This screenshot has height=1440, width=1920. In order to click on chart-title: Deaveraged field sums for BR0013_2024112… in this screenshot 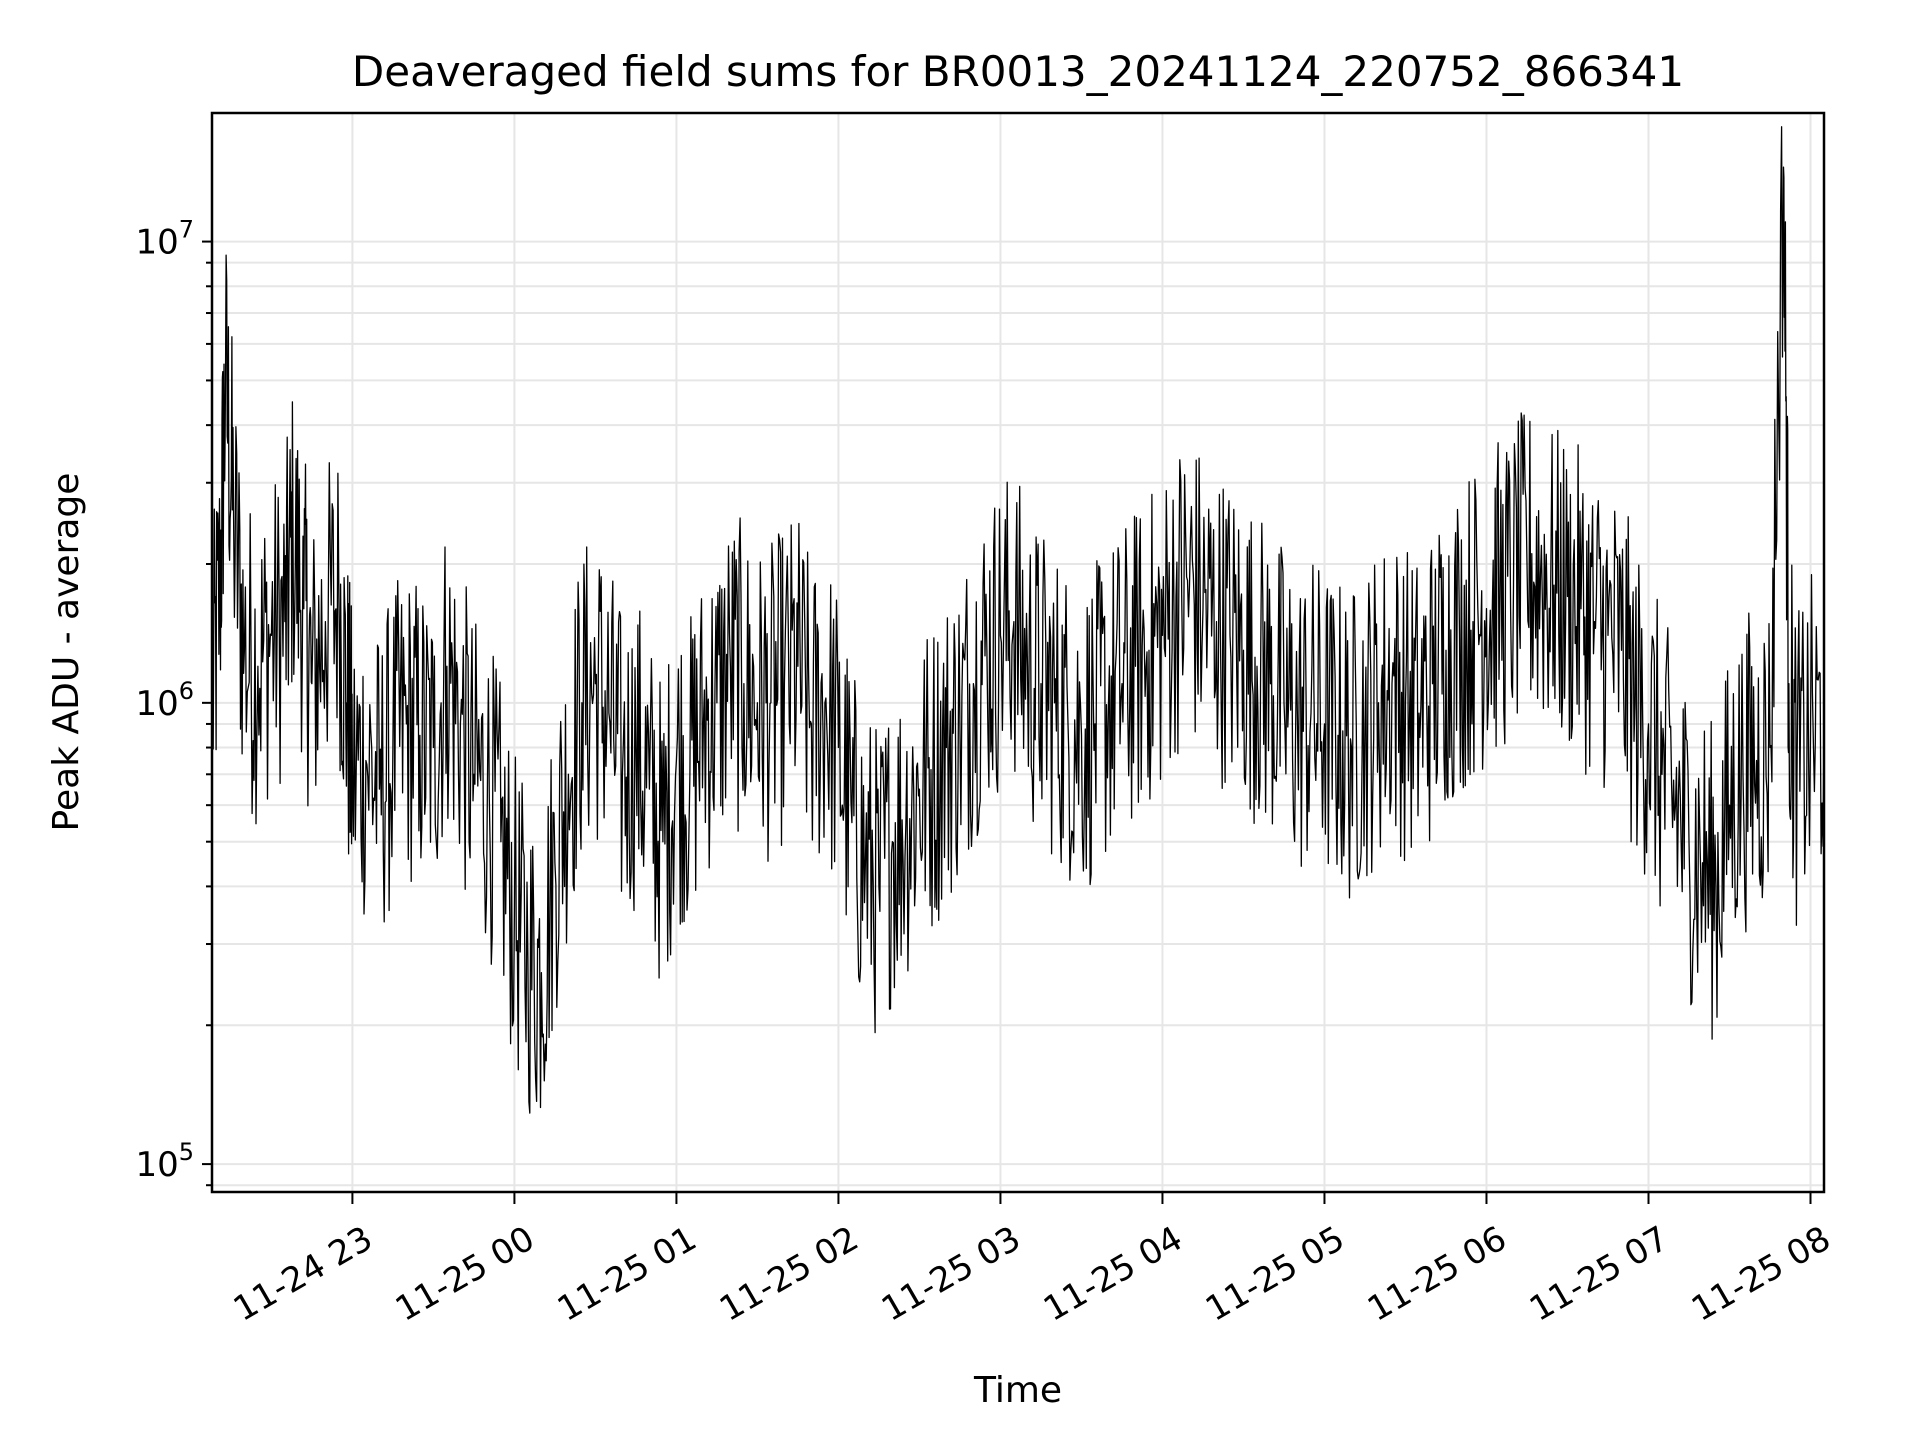, I will do `click(1018, 71)`.